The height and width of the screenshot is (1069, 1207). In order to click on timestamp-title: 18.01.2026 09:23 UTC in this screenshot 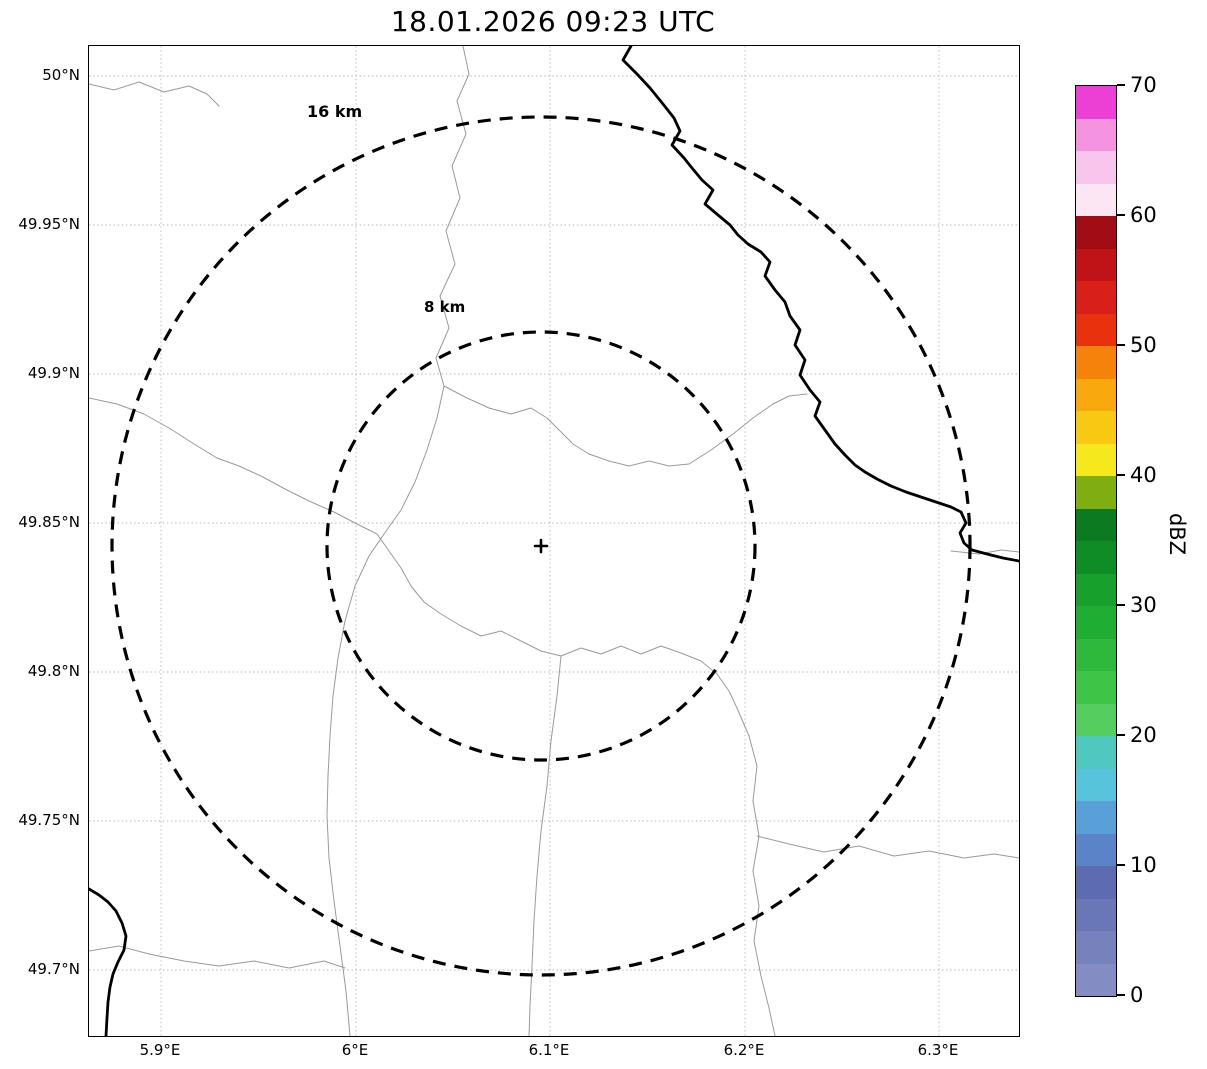, I will do `click(553, 21)`.